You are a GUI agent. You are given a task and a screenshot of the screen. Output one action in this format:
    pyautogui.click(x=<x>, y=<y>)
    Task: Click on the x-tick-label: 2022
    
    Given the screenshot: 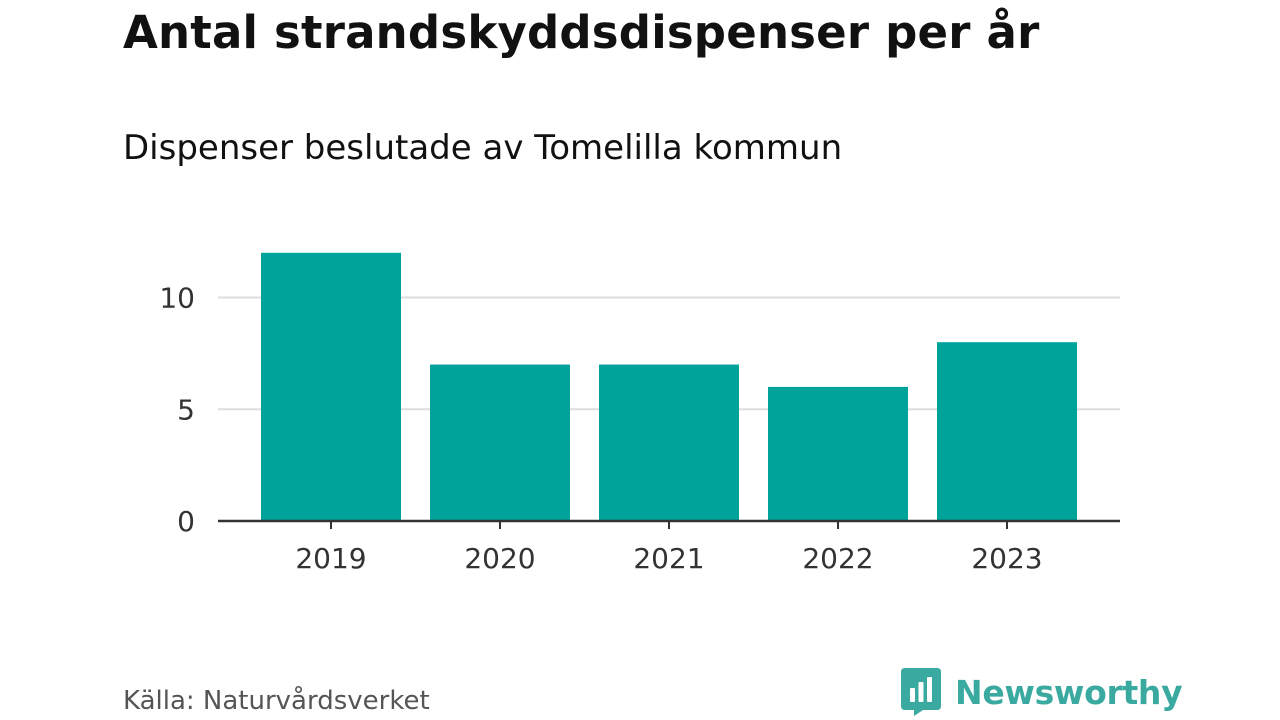 What is the action you would take?
    pyautogui.click(x=837, y=558)
    